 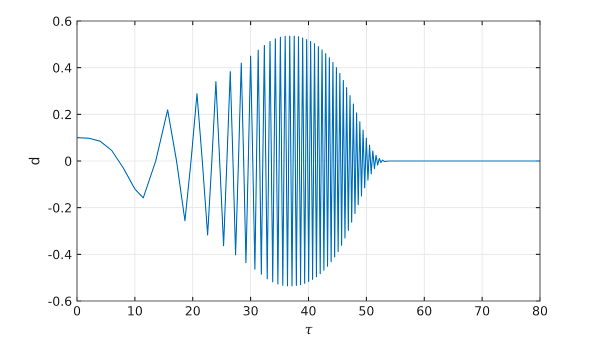 What do you see at coordinates (62, 115) in the screenshot?
I see `y-tick-label: 0.2` at bounding box center [62, 115].